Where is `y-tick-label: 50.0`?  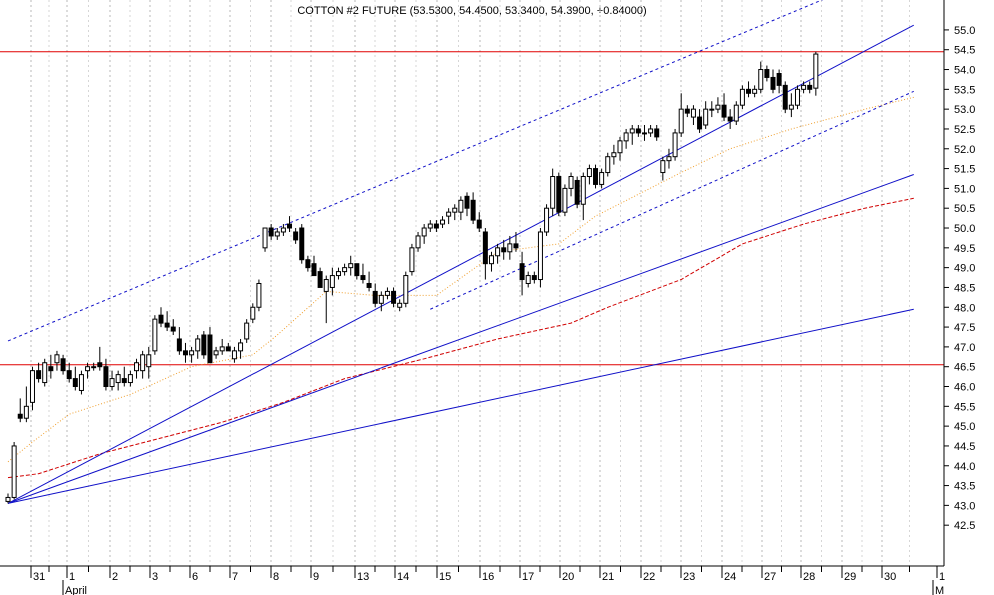
y-tick-label: 50.0 is located at coordinates (964, 229).